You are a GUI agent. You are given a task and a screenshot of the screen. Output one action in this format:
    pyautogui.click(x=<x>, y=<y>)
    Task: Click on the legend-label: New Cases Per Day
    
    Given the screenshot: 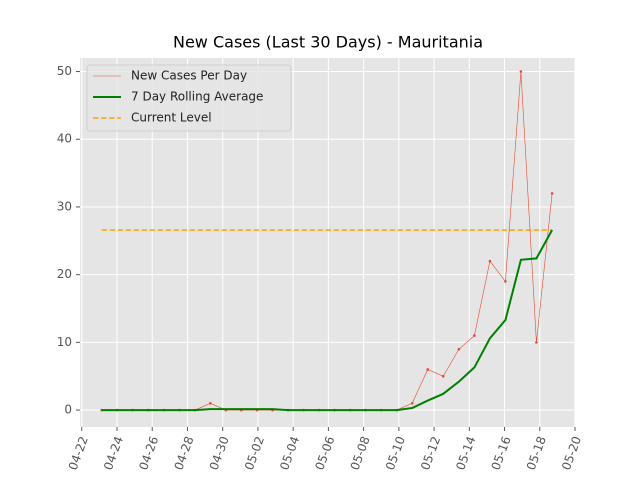 What is the action you would take?
    pyautogui.click(x=189, y=76)
    